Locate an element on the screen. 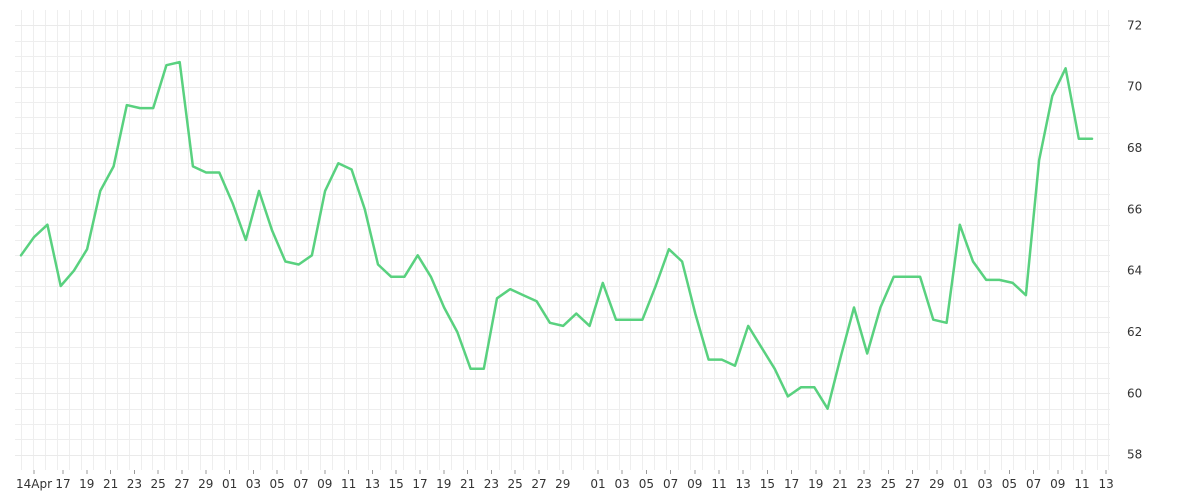  y-axis: 58 60 62 64 66 68 70 72 is located at coordinates (1134, 239).